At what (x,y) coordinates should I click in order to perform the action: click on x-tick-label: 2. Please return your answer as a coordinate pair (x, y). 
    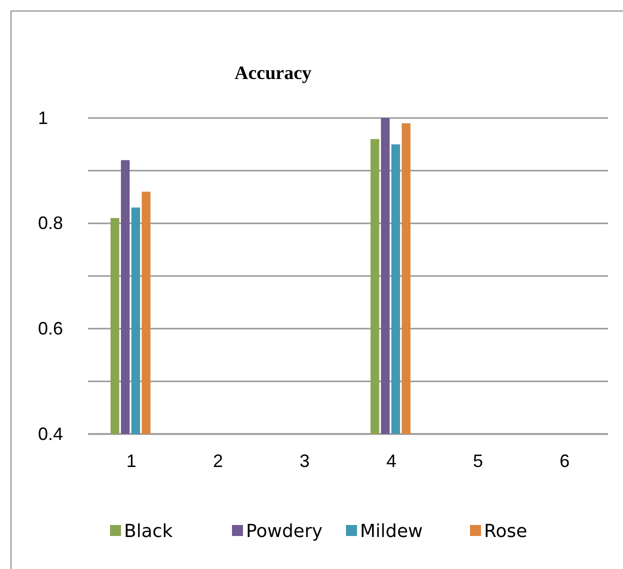
    Looking at the image, I should click on (218, 460).